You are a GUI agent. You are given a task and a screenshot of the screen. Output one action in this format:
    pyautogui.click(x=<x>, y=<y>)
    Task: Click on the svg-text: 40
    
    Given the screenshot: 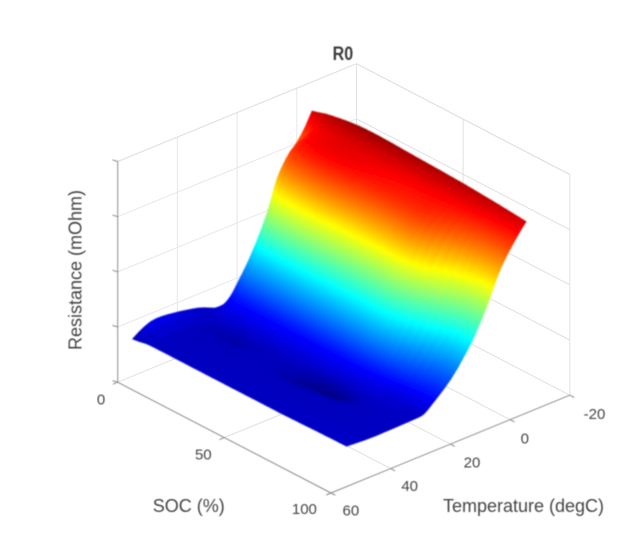 What is the action you would take?
    pyautogui.click(x=409, y=486)
    